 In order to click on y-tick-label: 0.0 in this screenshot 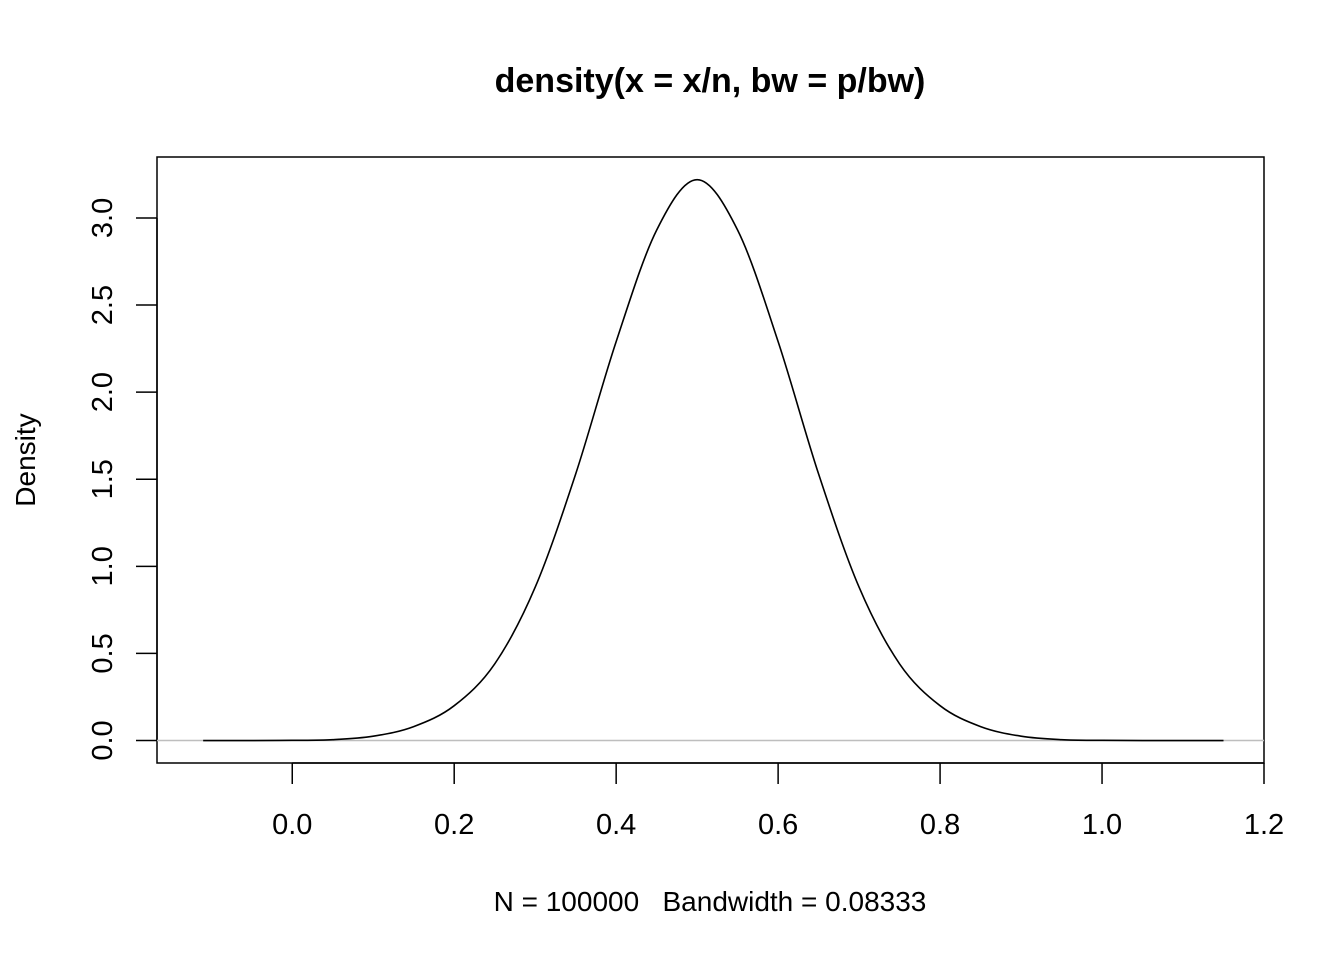, I will do `click(103, 740)`.